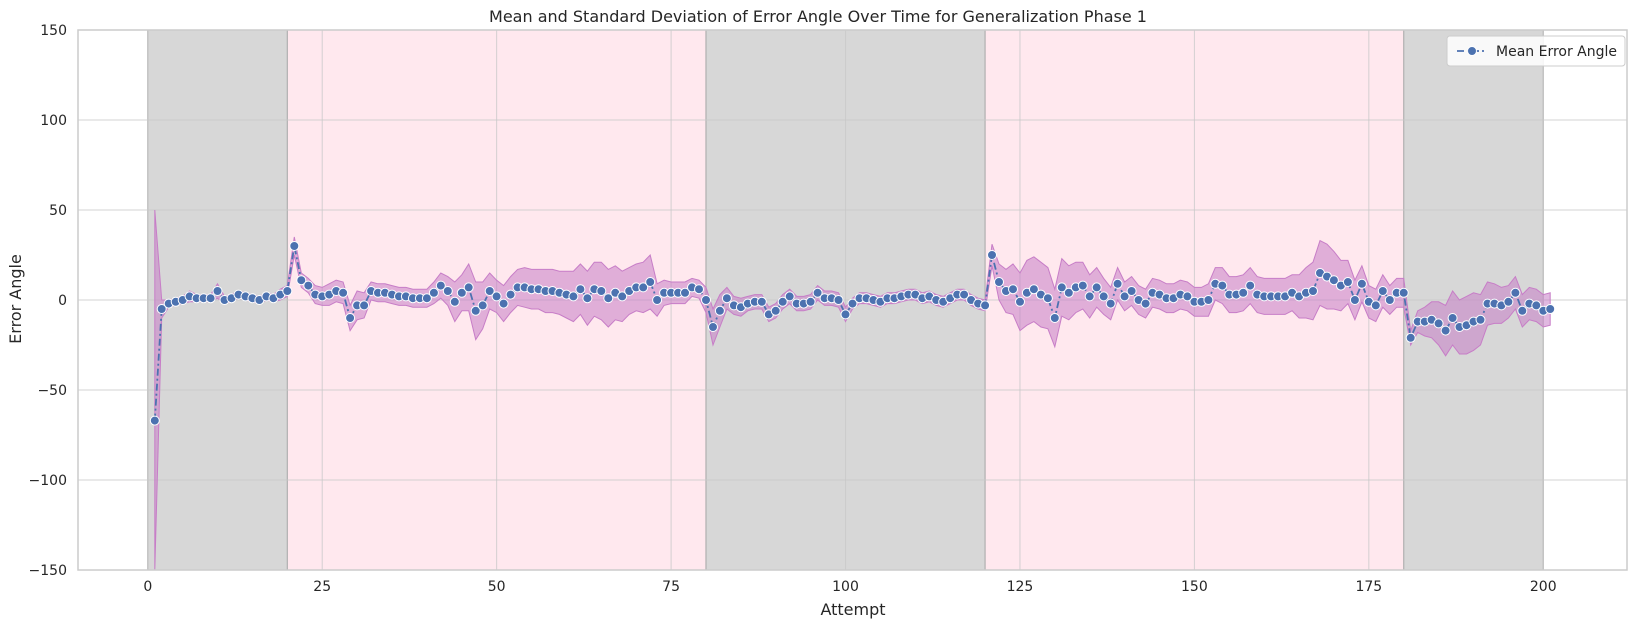 Image resolution: width=1638 pixels, height=631 pixels. Describe the element at coordinates (52, 391) in the screenshot. I see `y-tick-label-2: −50` at that location.